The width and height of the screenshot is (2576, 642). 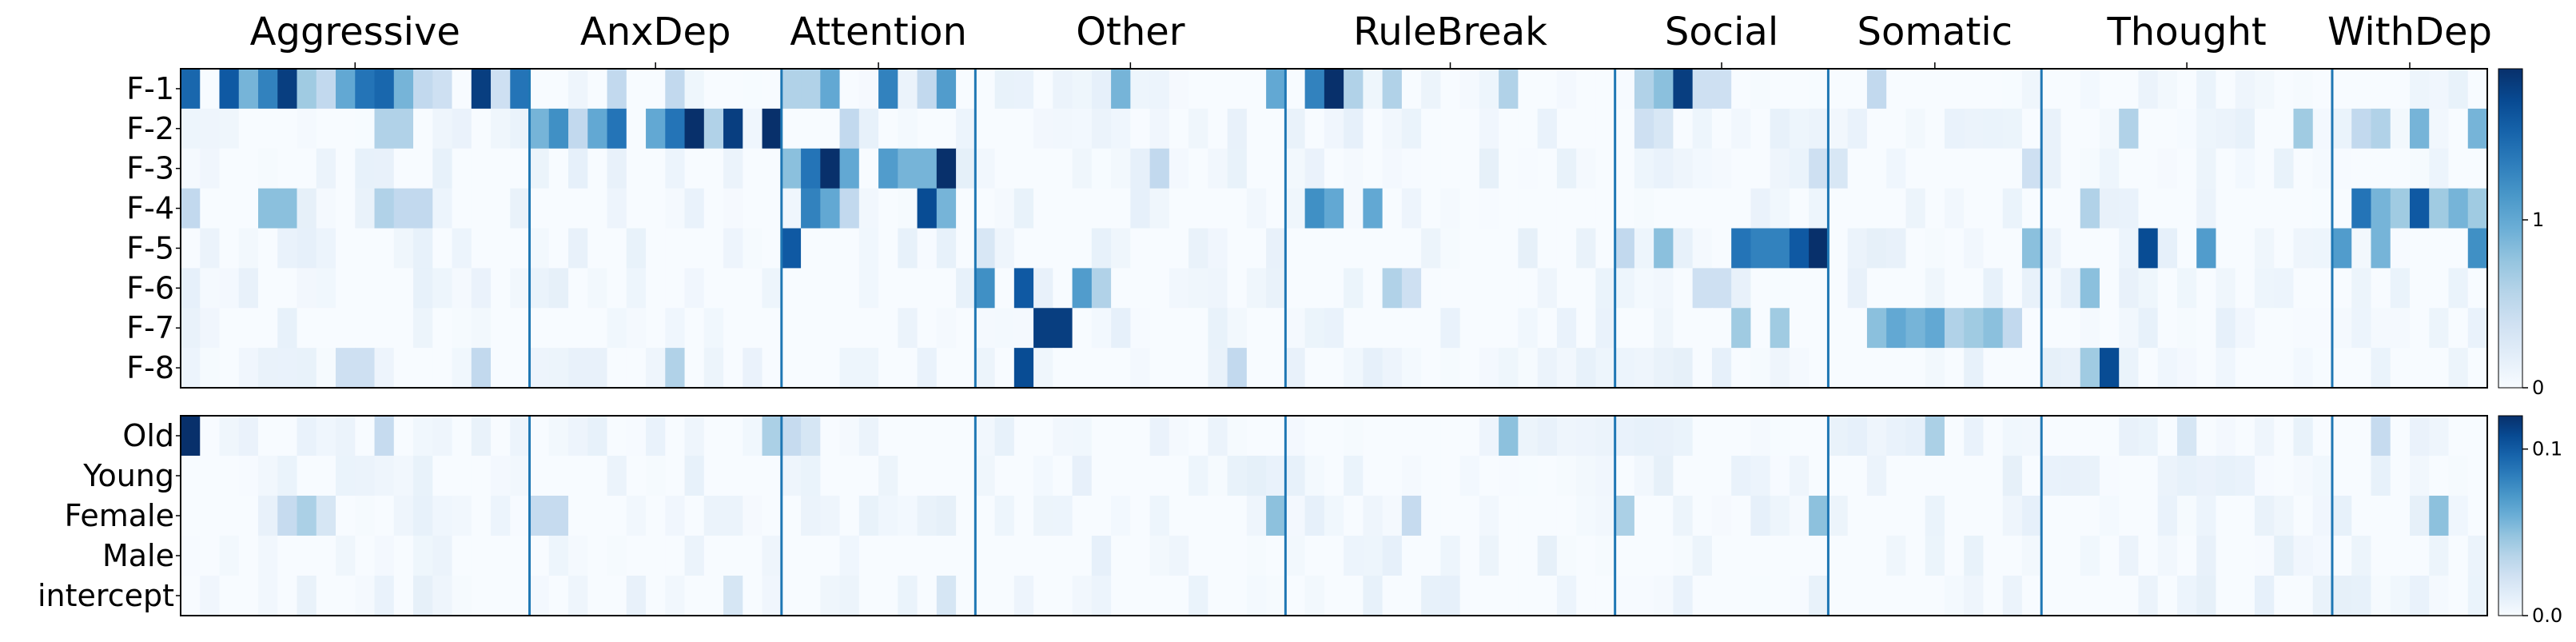 I want to click on group-label: Aggressive, so click(x=355, y=32).